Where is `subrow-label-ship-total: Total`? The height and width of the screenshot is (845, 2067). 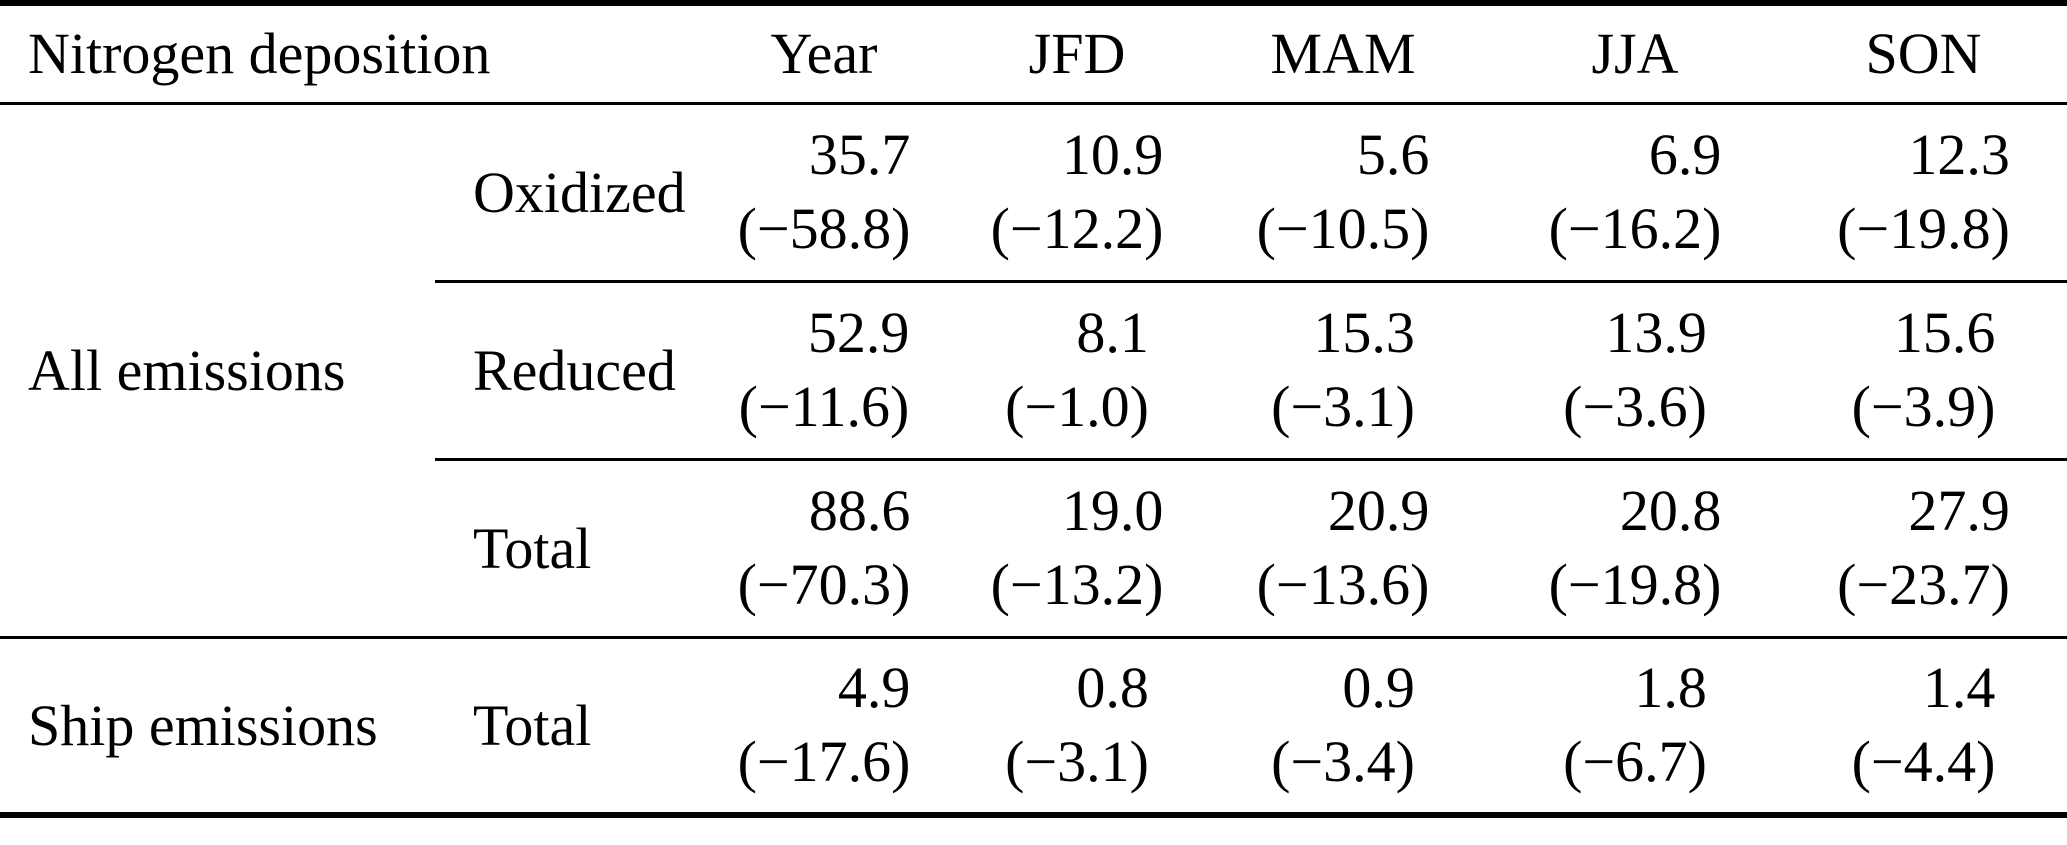 subrow-label-ship-total: Total is located at coordinates (562, 725).